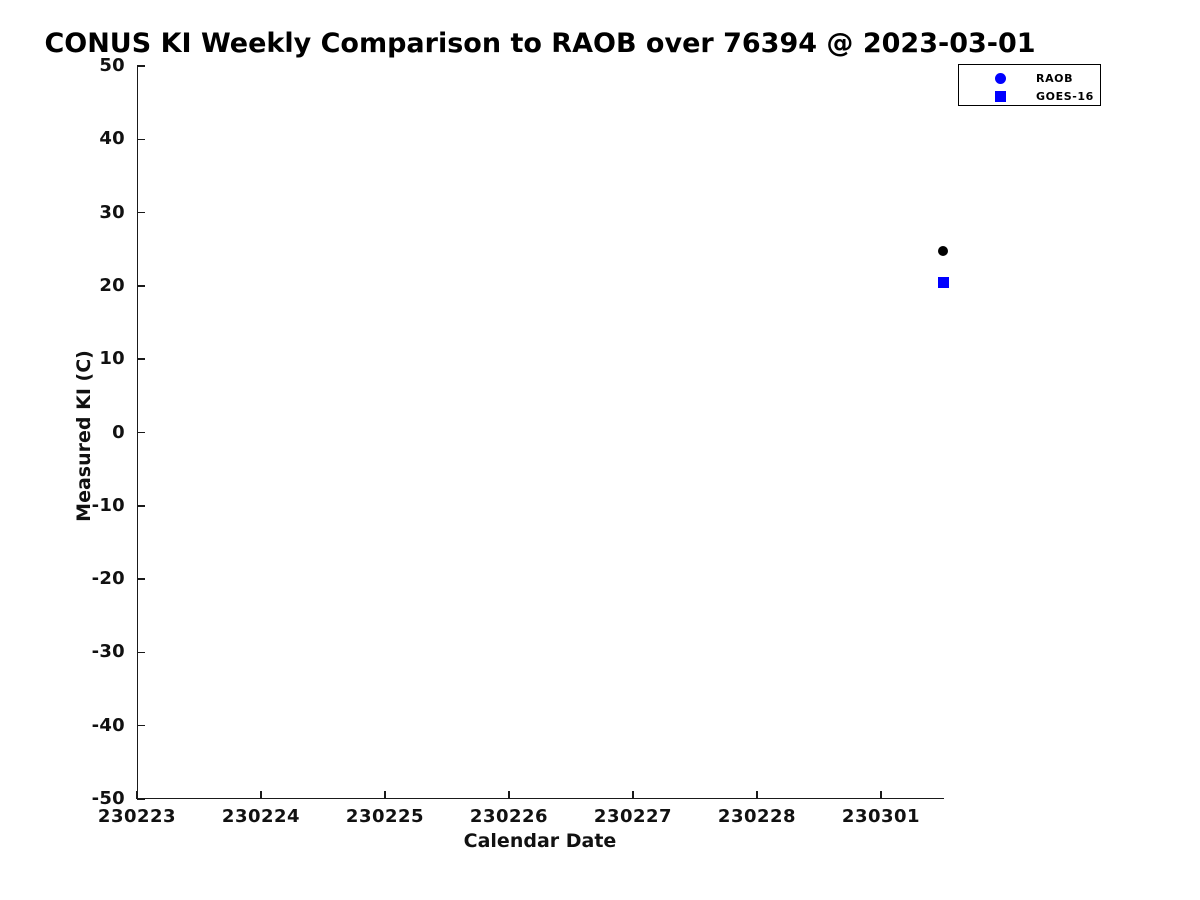  What do you see at coordinates (1055, 78) in the screenshot?
I see `legend-label-raob: RAOB` at bounding box center [1055, 78].